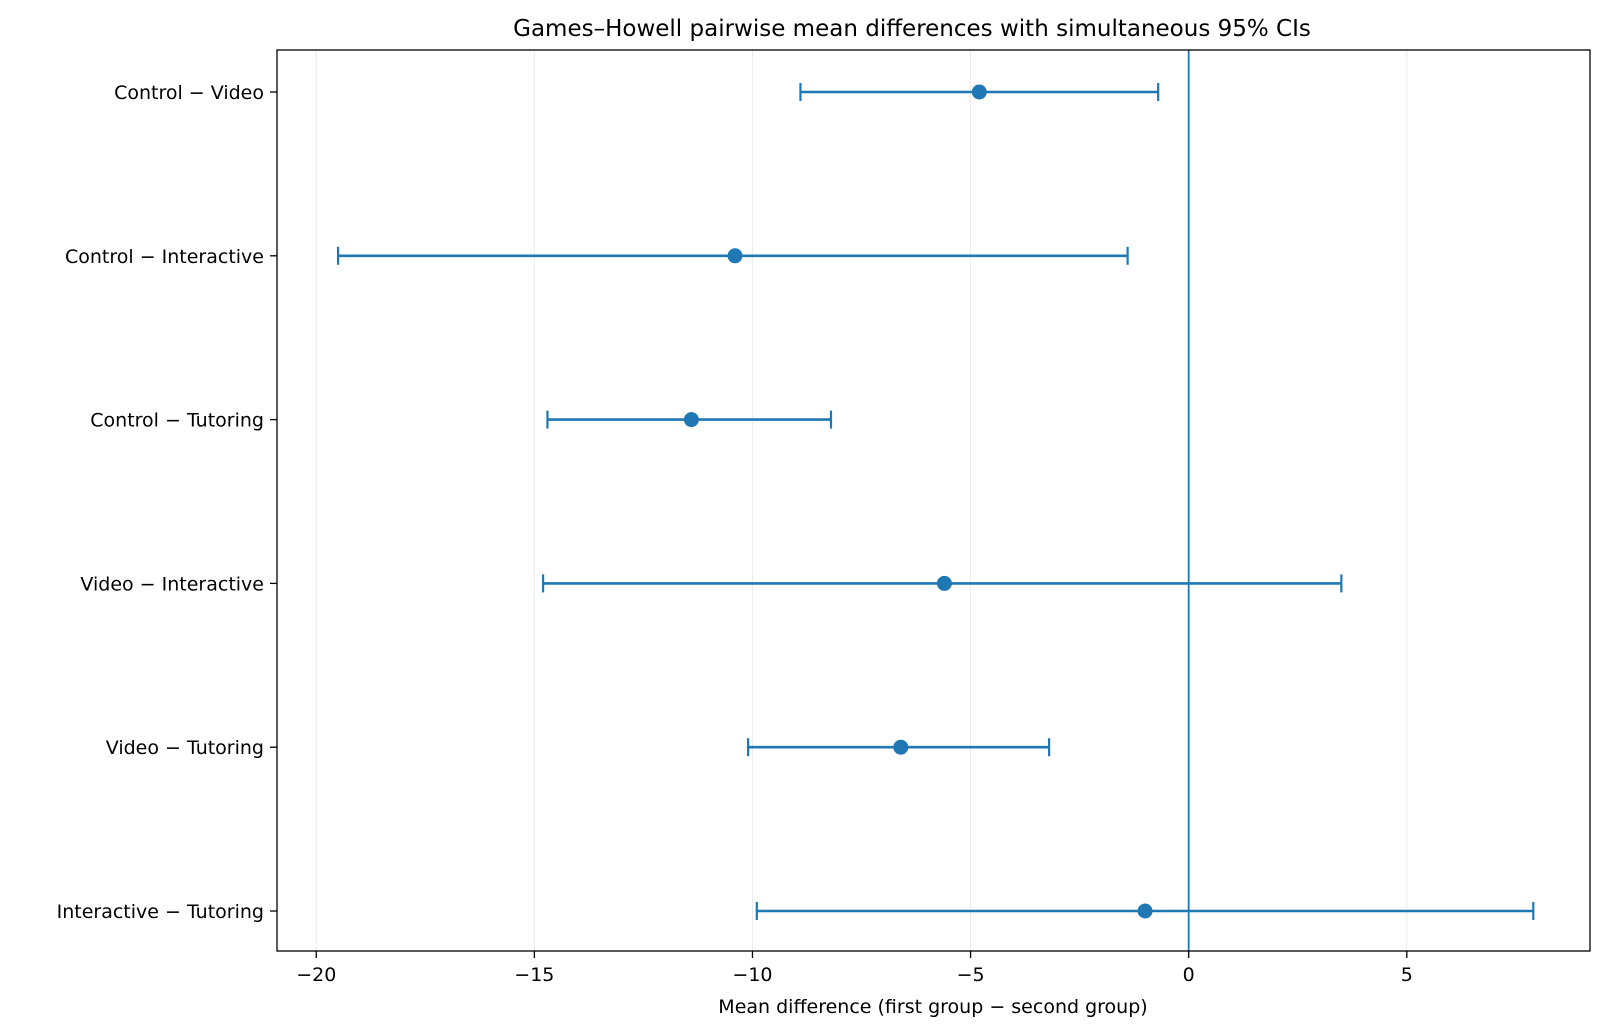 The width and height of the screenshot is (1600, 1030). What do you see at coordinates (1189, 975) in the screenshot?
I see `x-tick-label: 0` at bounding box center [1189, 975].